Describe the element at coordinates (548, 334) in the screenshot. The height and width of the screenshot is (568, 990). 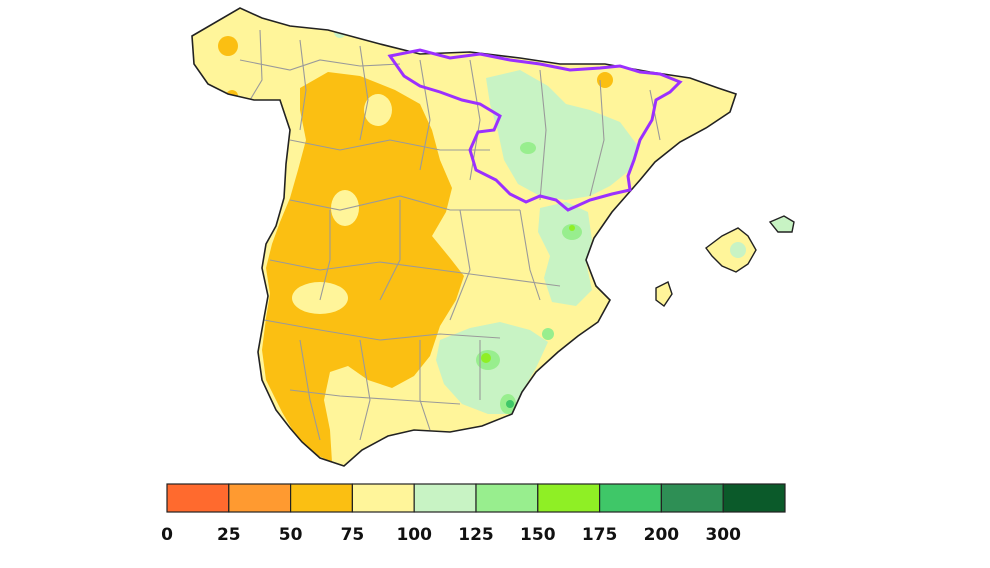
I see `zone-125-150-alicante` at that location.